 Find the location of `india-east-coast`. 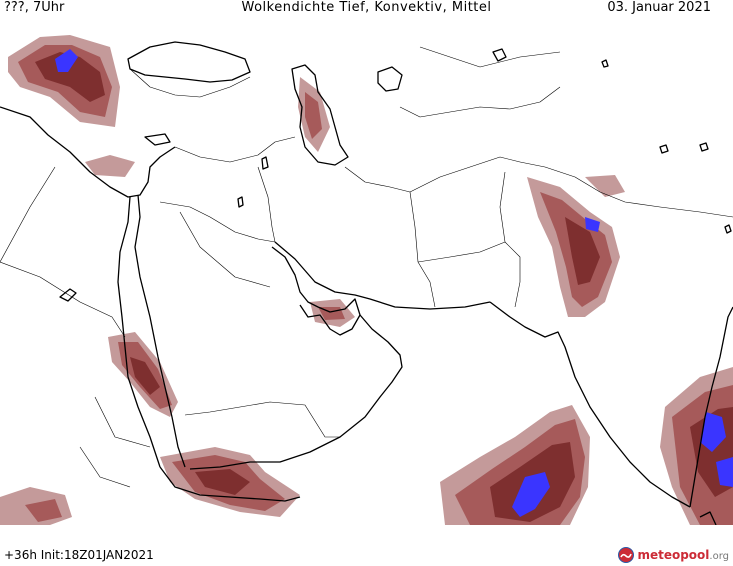

india-east-coast is located at coordinates (711, 407).